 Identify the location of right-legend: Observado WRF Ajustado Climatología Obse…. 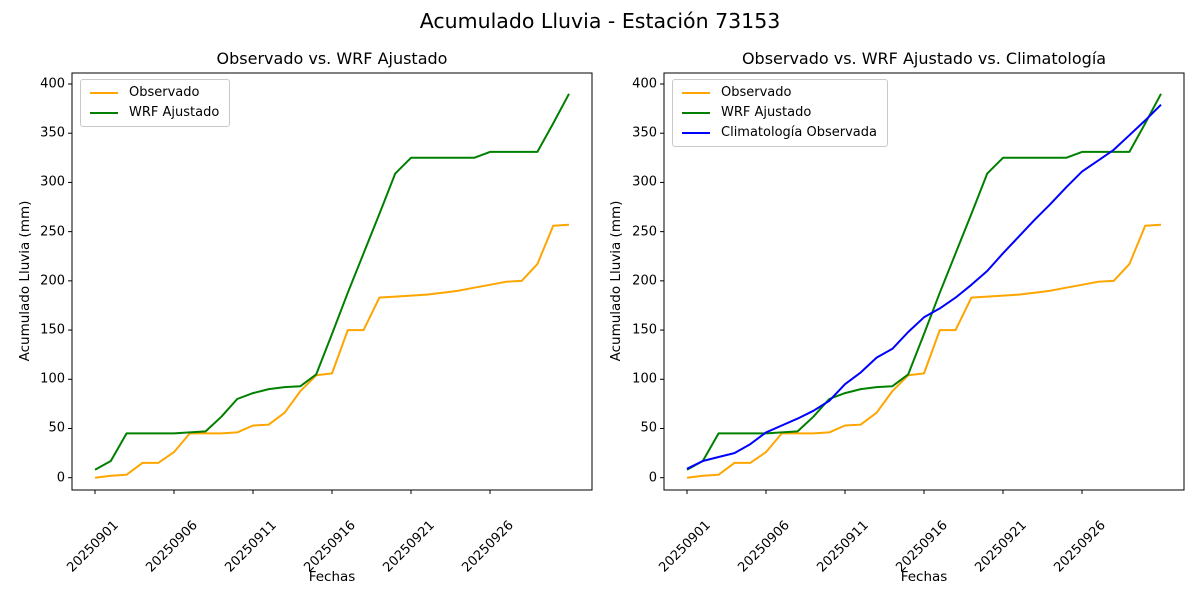
(780, 113).